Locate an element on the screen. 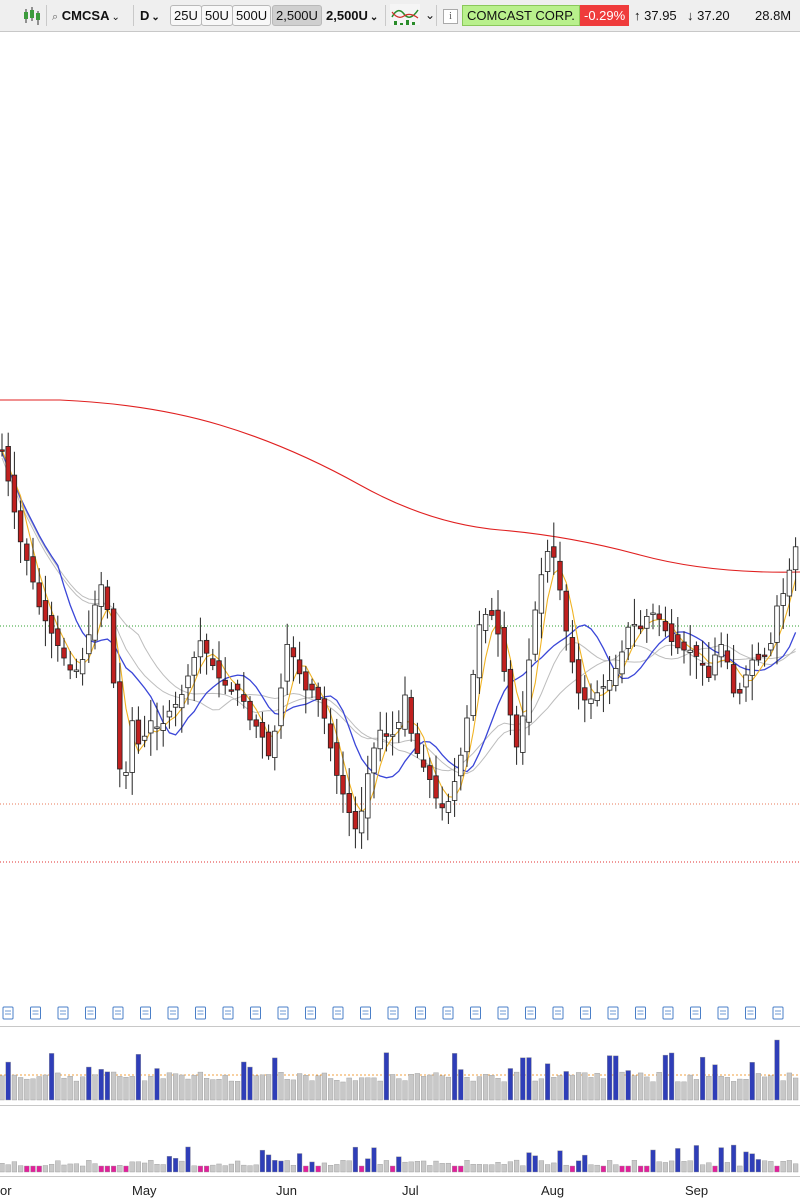 The image size is (800, 1200). candlestick-icon is located at coordinates (32, 16).